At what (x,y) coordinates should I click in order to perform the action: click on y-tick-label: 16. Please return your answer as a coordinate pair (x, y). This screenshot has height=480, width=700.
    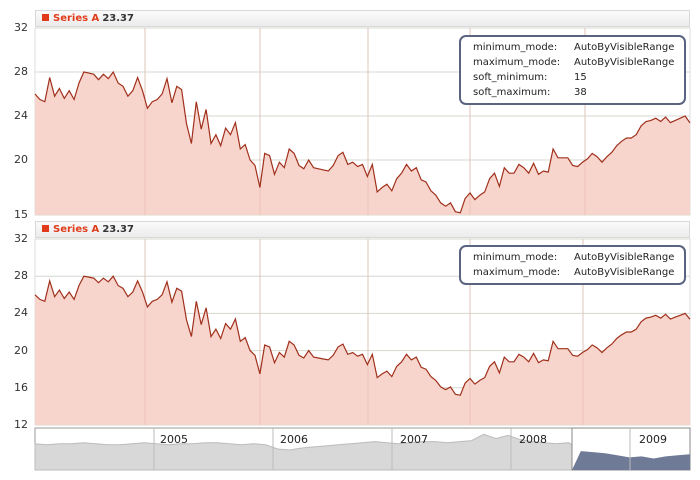
    Looking at the image, I should click on (21, 387).